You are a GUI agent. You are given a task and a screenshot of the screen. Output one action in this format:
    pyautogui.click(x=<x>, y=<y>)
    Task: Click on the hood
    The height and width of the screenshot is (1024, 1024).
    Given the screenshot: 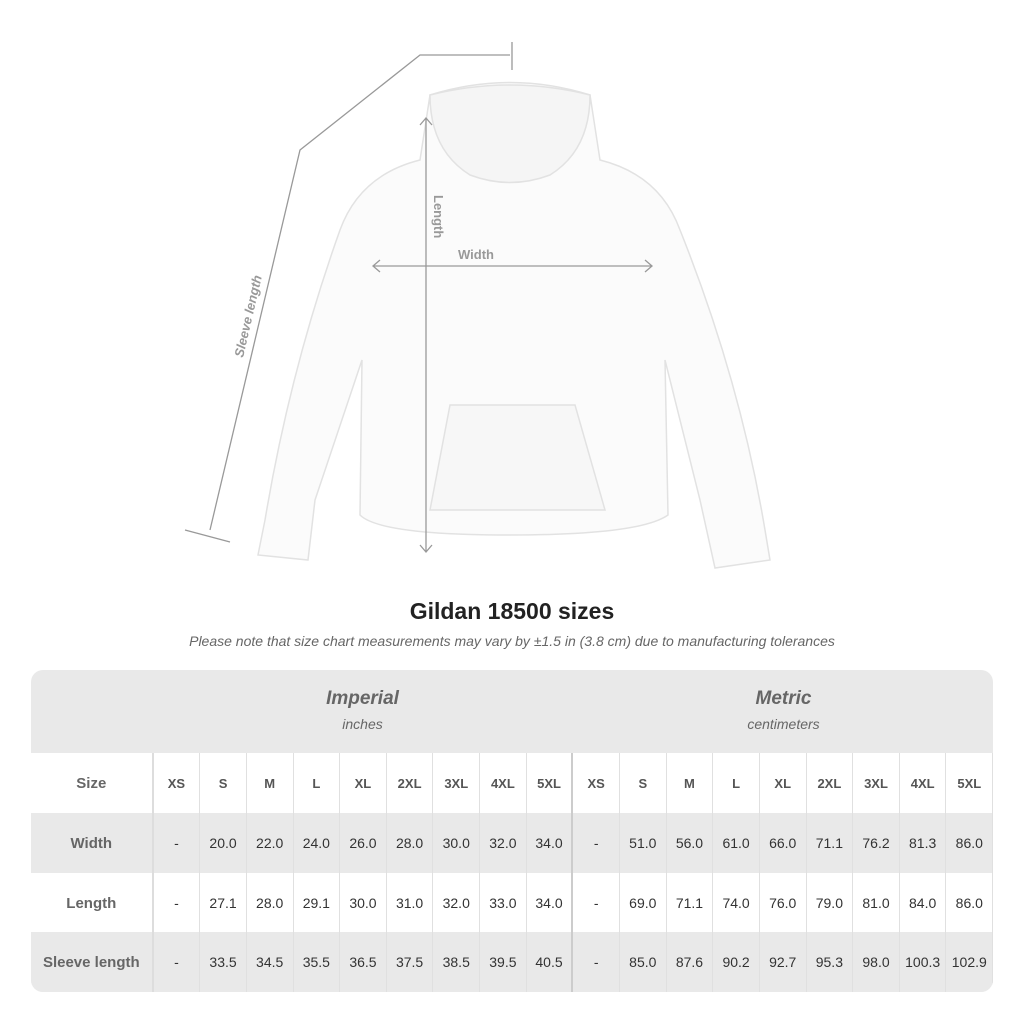 What is the action you would take?
    pyautogui.click(x=510, y=134)
    